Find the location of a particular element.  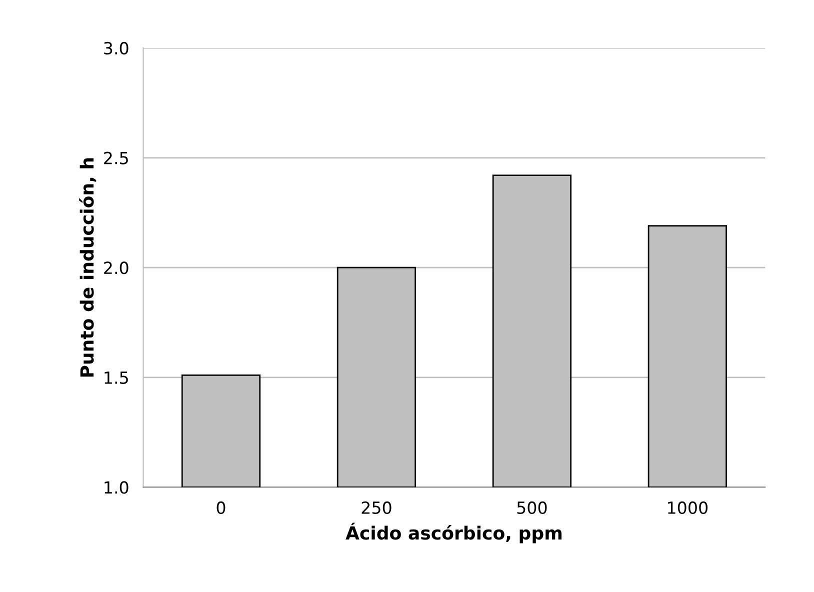

x-tick-label: 0 is located at coordinates (221, 507).